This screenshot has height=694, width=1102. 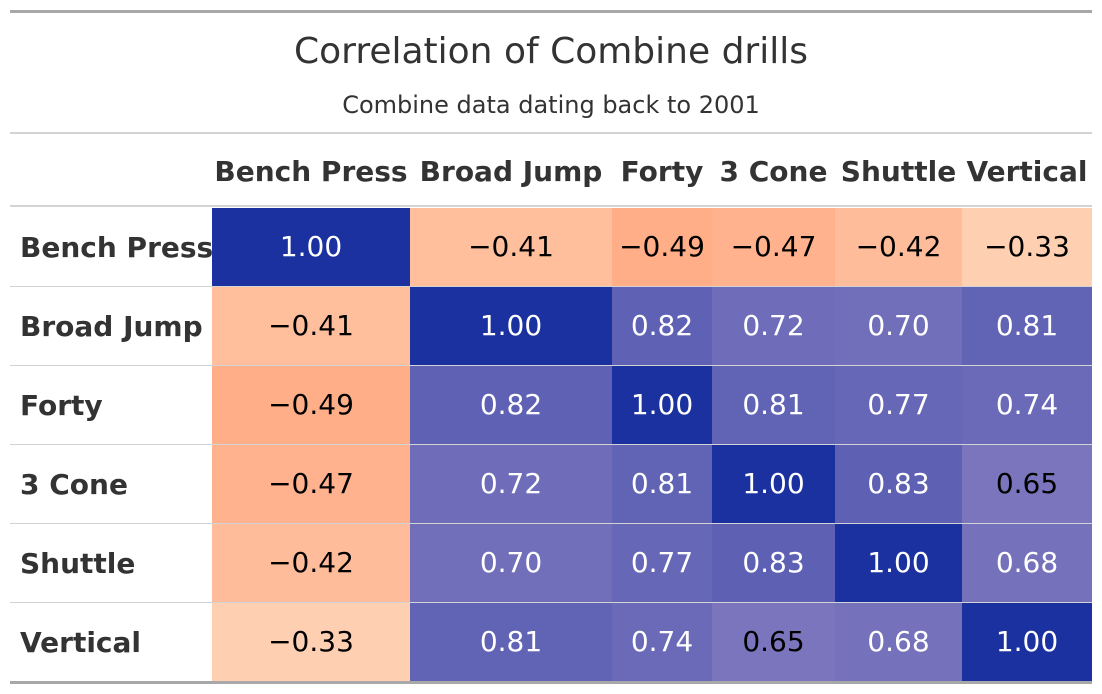 What do you see at coordinates (551, 682) in the screenshot?
I see `bottom-border` at bounding box center [551, 682].